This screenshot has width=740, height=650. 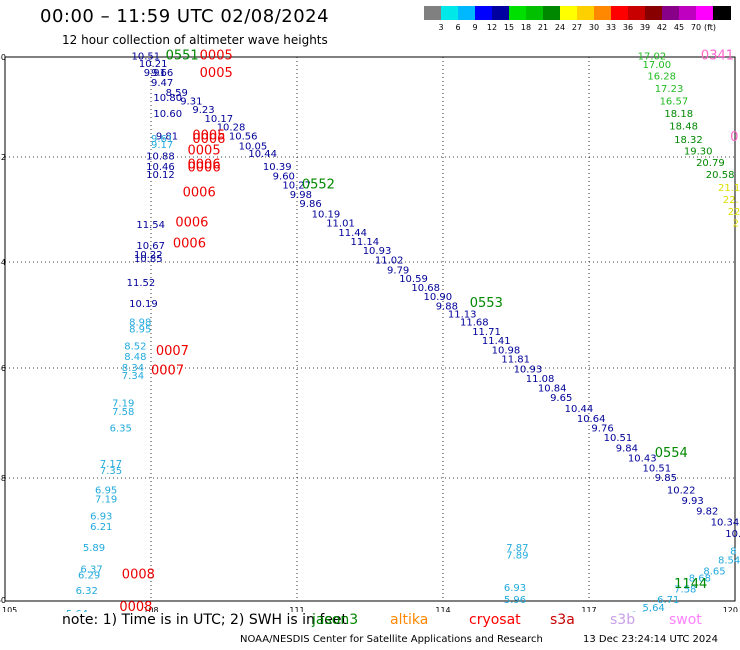 I want to click on lat-tick-label: -52, so click(x=3, y=157).